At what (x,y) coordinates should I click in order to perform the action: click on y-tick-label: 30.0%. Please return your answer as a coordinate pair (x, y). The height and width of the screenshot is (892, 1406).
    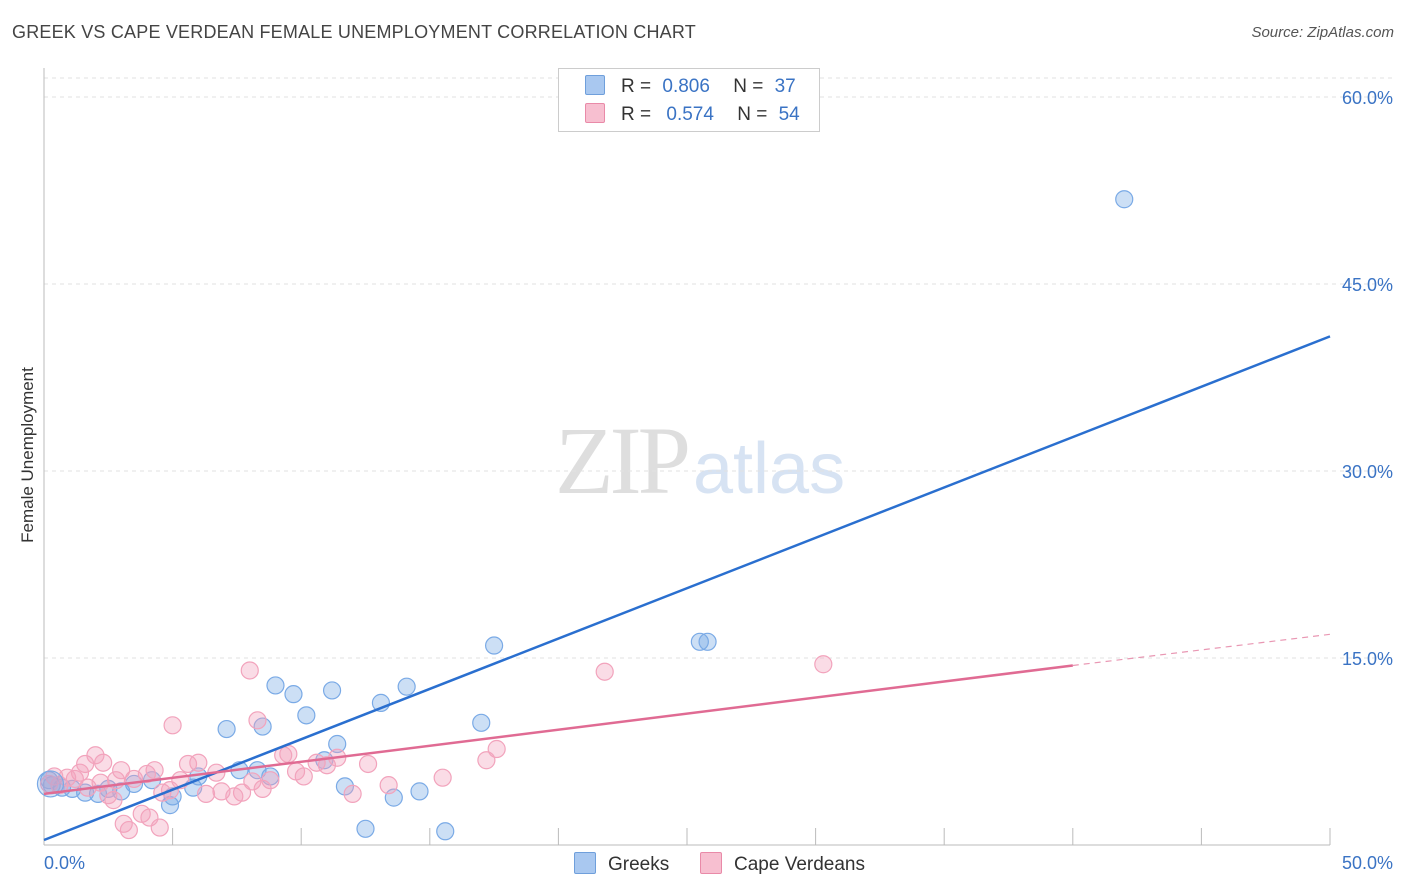
    Looking at the image, I should click on (1367, 472).